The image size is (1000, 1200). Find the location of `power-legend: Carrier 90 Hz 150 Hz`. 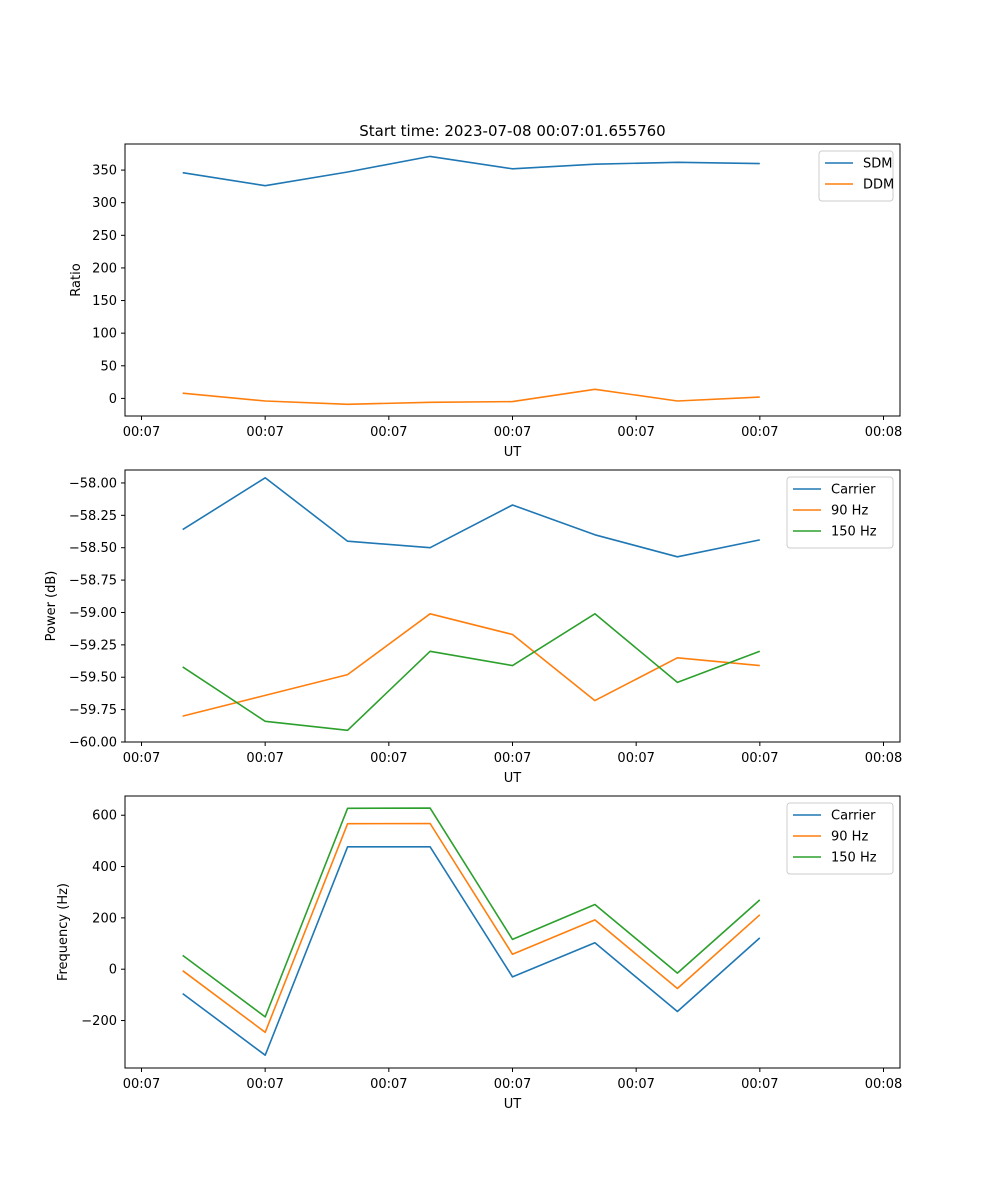

power-legend: Carrier 90 Hz 150 Hz is located at coordinates (840, 512).